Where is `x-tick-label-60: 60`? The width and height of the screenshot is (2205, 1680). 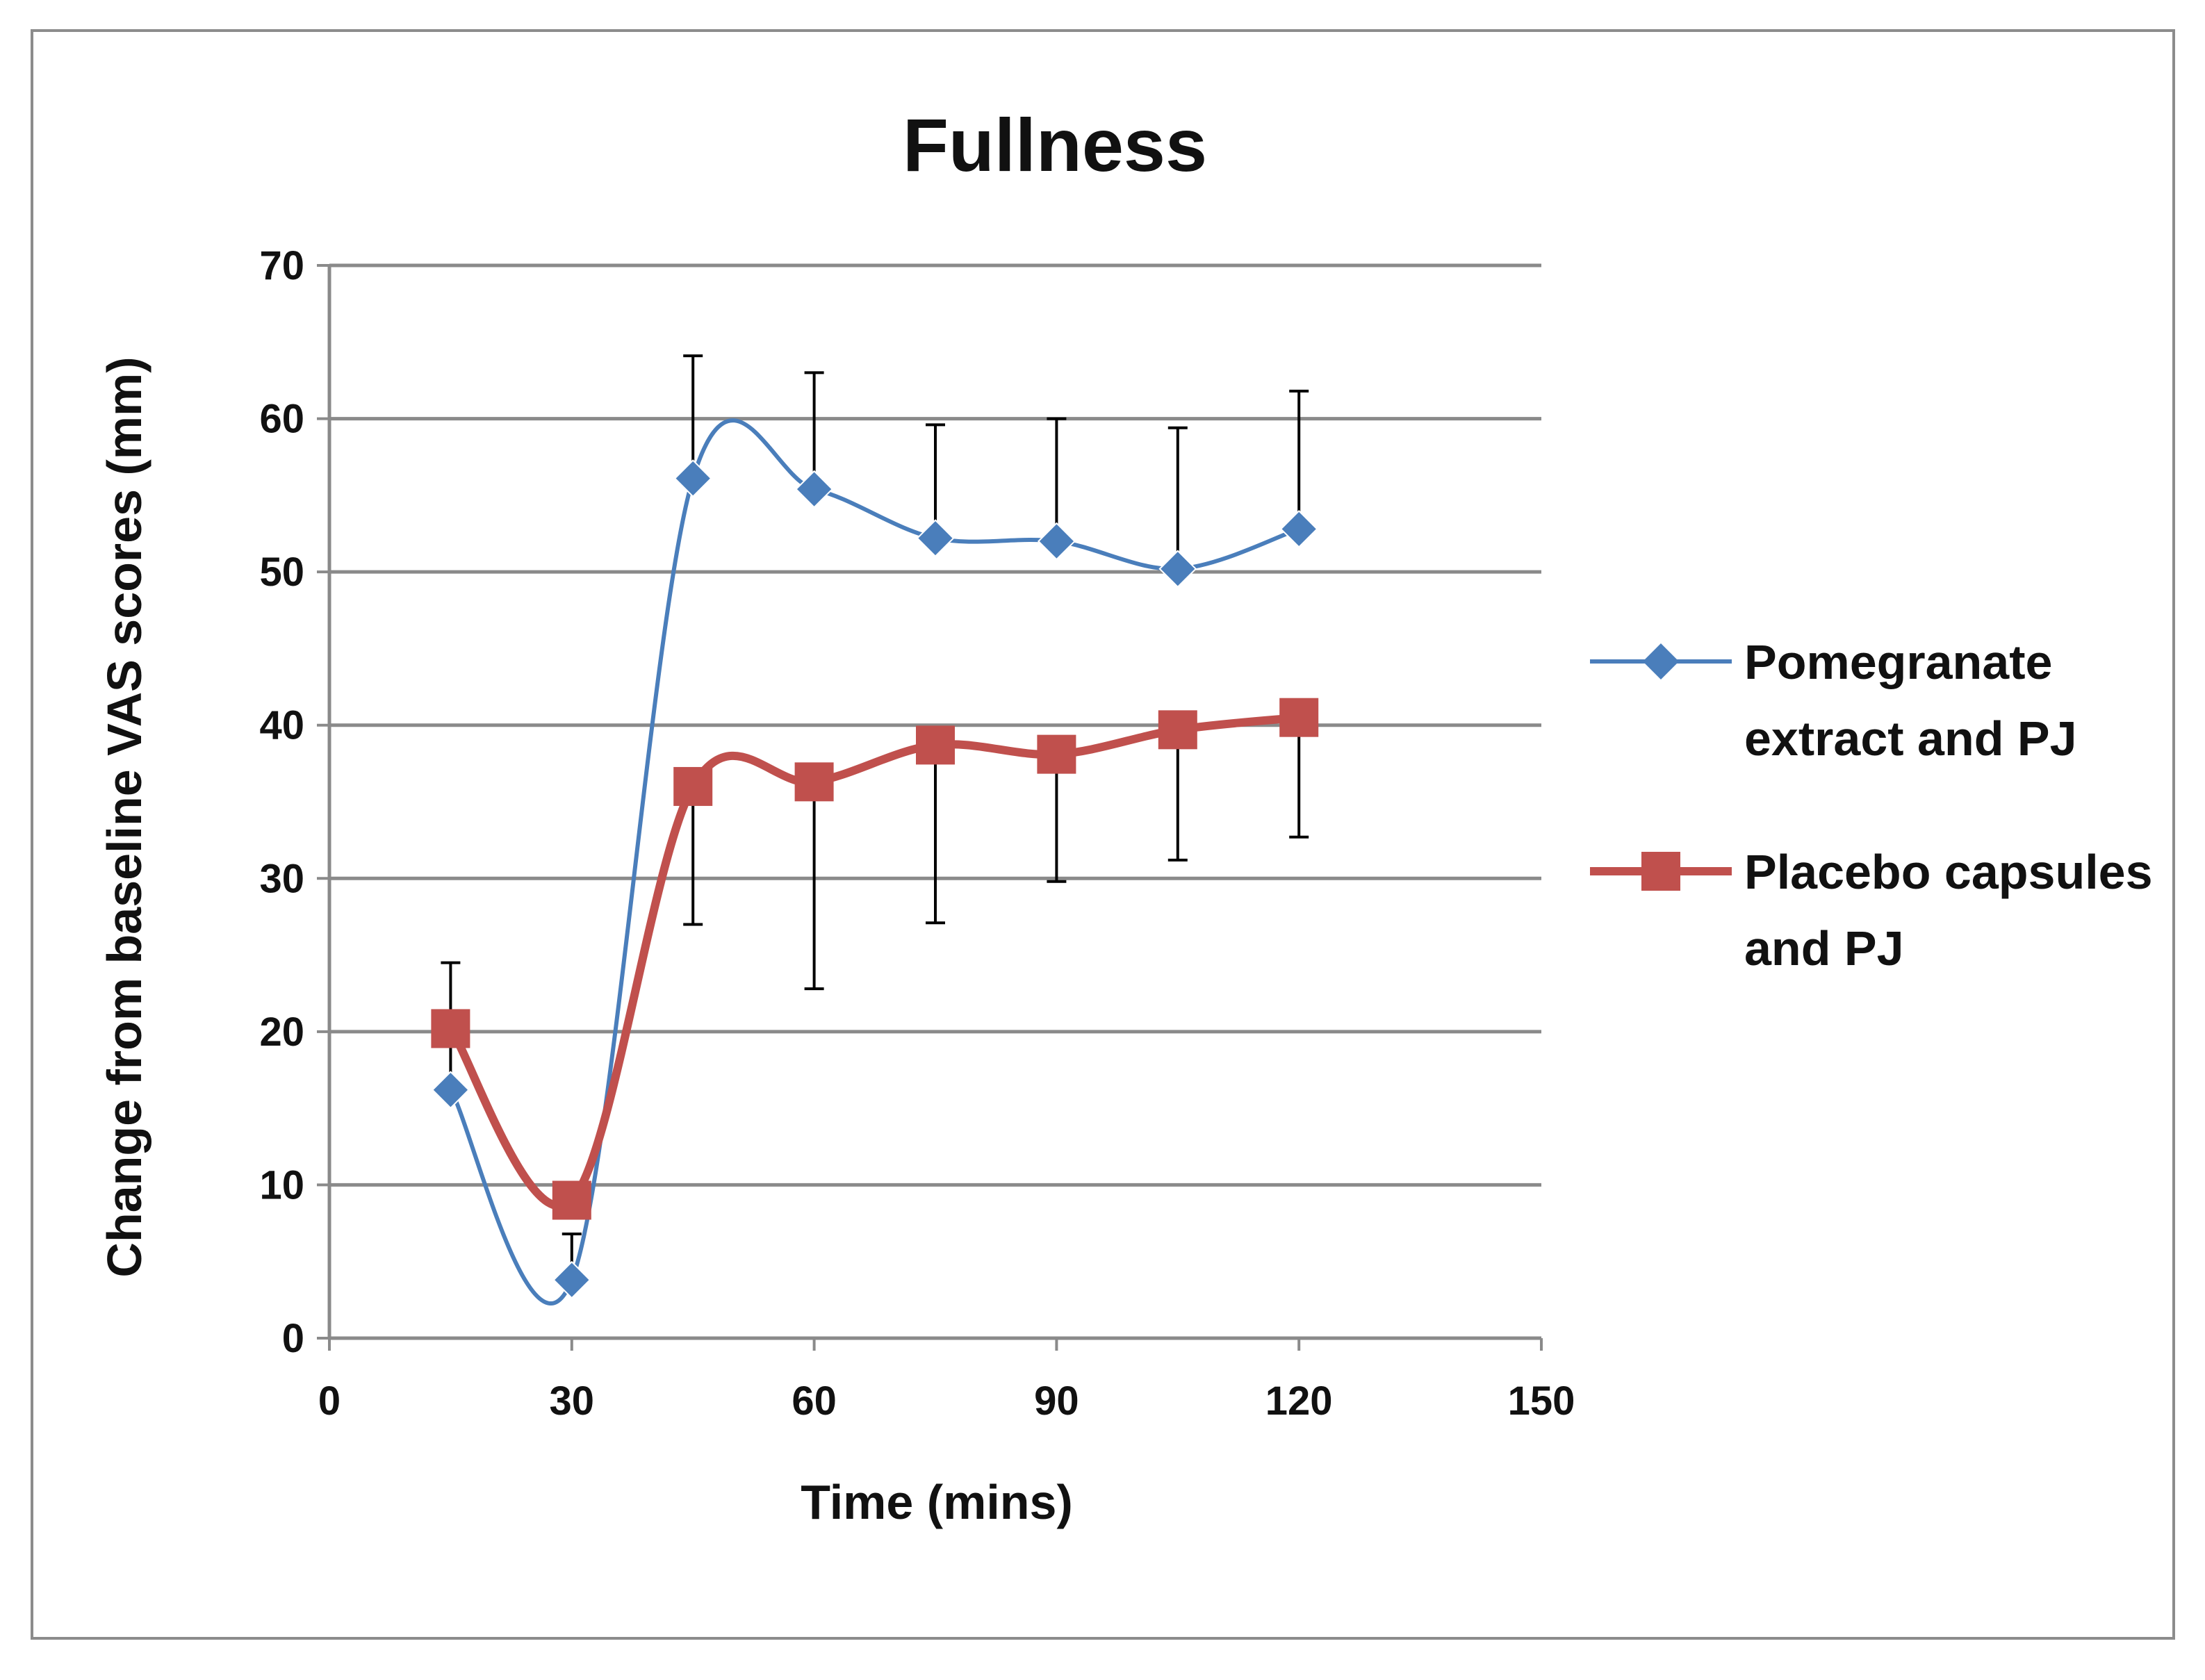 x-tick-label-60: 60 is located at coordinates (814, 1401).